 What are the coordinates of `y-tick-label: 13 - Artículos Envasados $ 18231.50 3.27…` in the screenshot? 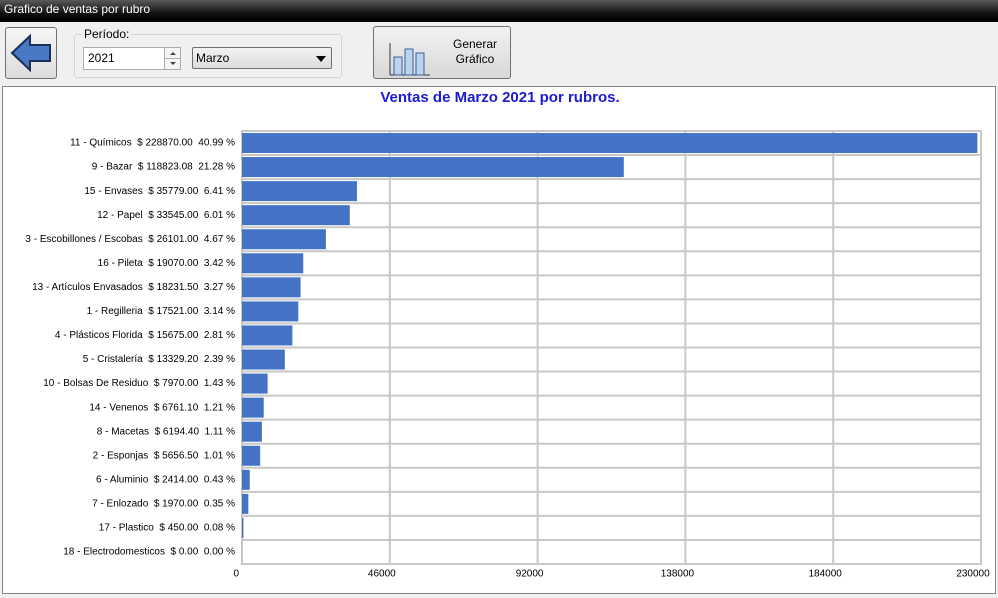 It's located at (133, 287).